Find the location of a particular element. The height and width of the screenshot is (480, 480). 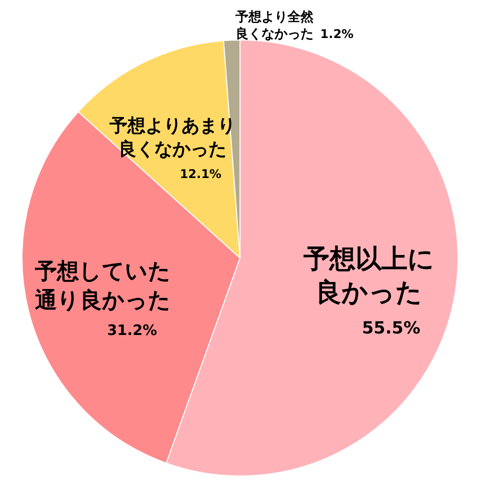

data-label: 31.2% is located at coordinates (132, 331).